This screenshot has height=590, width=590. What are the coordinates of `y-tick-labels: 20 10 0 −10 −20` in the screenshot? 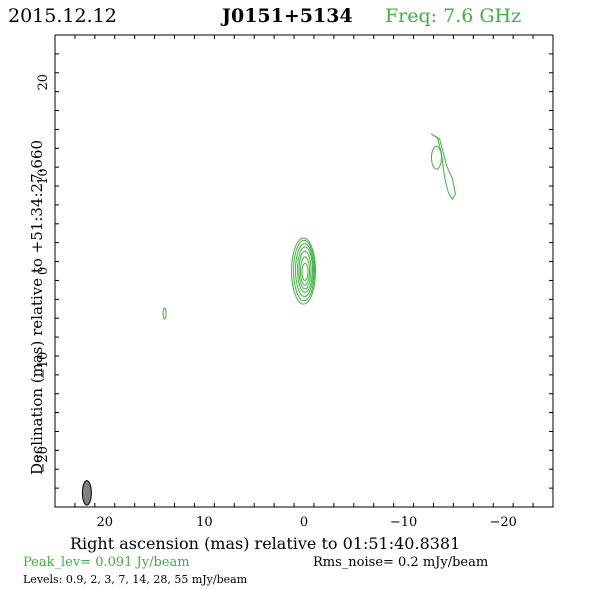 It's located at (43, 274).